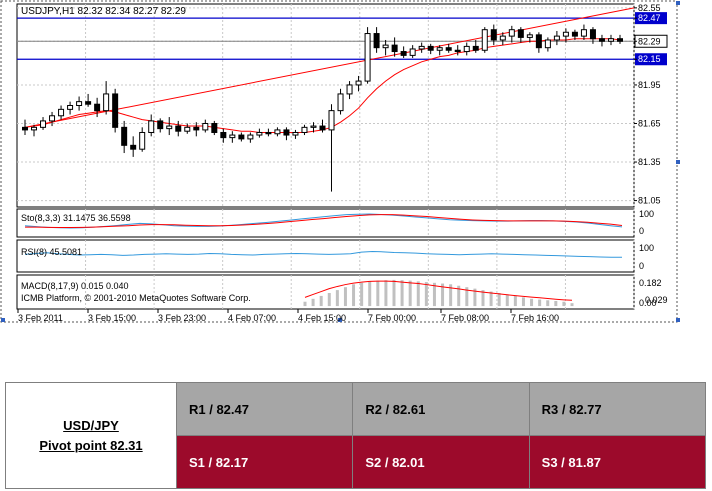 The width and height of the screenshot is (712, 491). I want to click on price-tick-label: 81.05, so click(649, 201).